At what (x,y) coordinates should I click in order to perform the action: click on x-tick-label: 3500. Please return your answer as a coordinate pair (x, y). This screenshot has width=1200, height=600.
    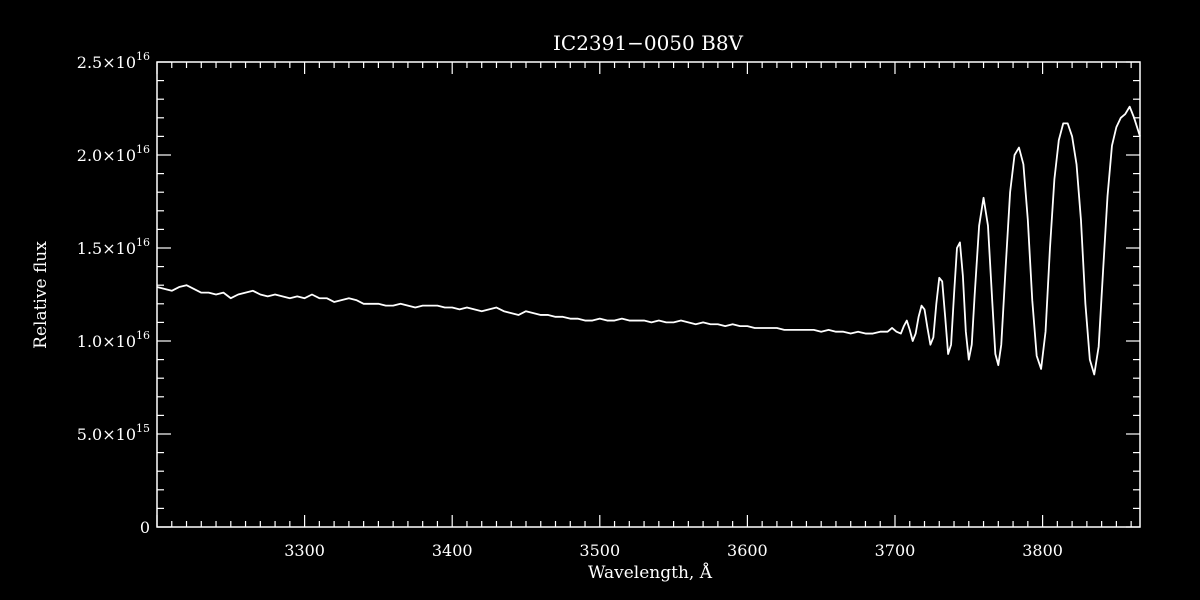
    Looking at the image, I should click on (599, 550).